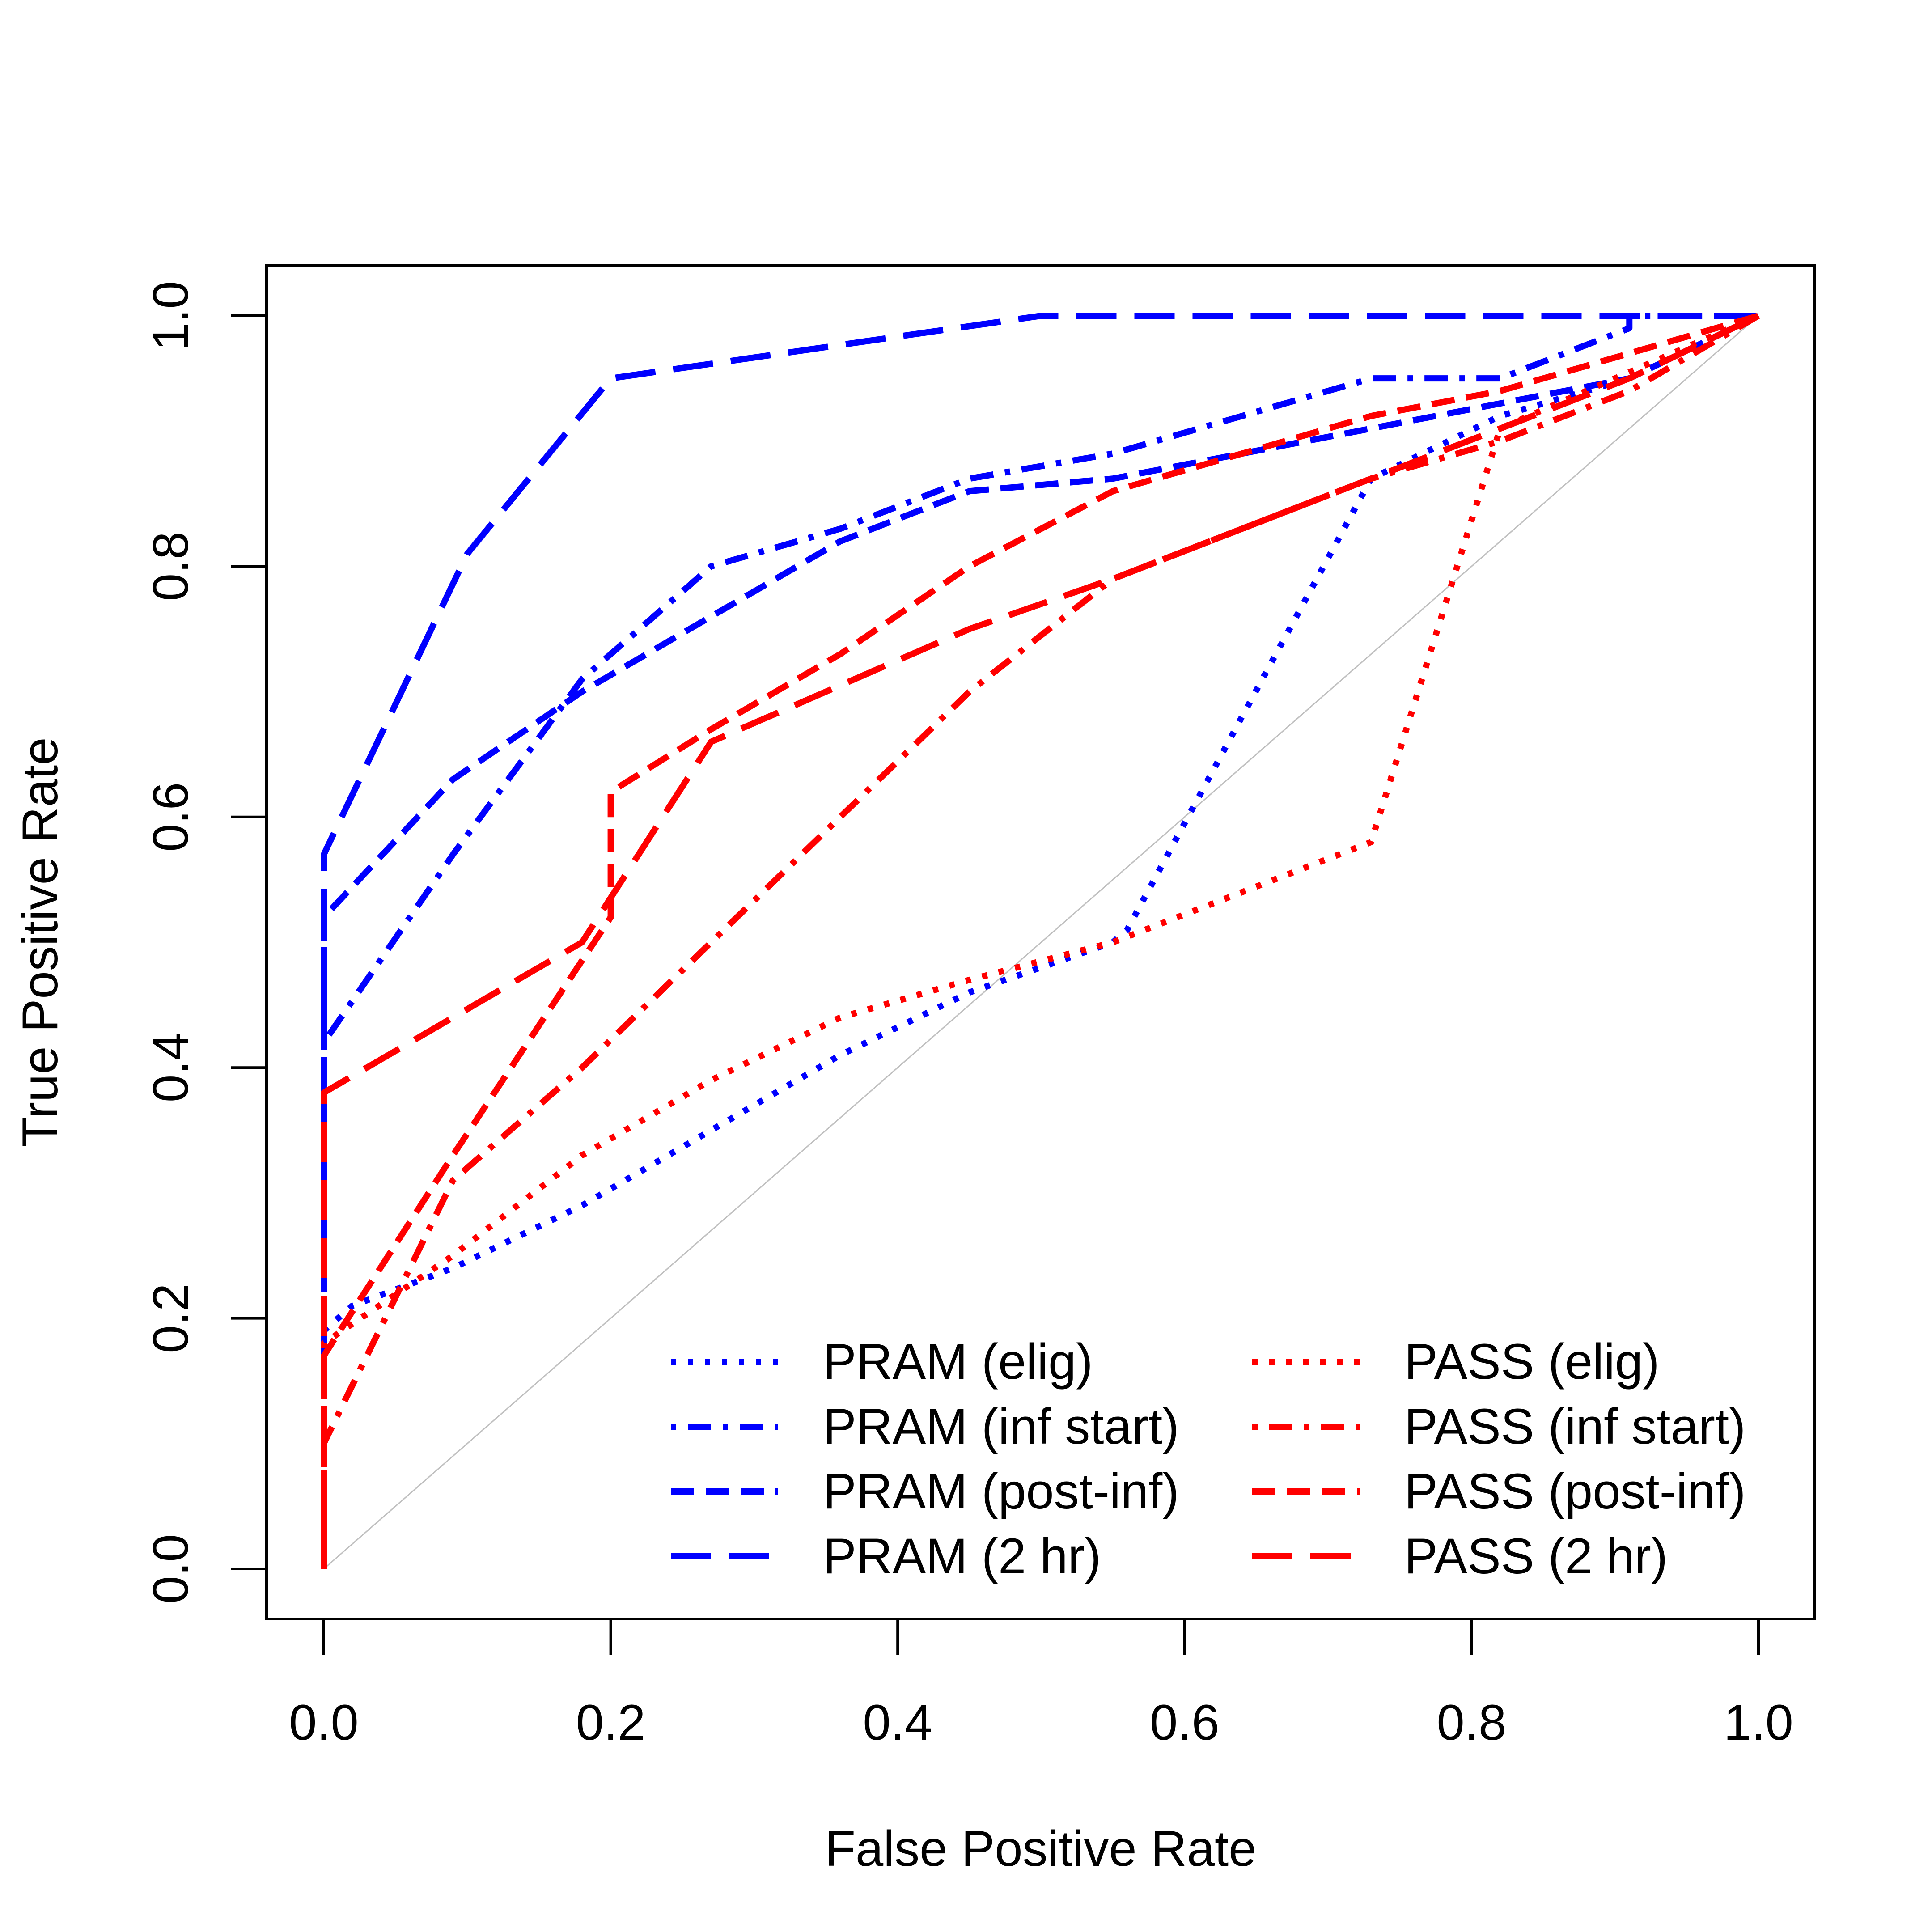 The width and height of the screenshot is (1932, 1932). What do you see at coordinates (611, 1722) in the screenshot?
I see `x-tick-label: 0.2` at bounding box center [611, 1722].